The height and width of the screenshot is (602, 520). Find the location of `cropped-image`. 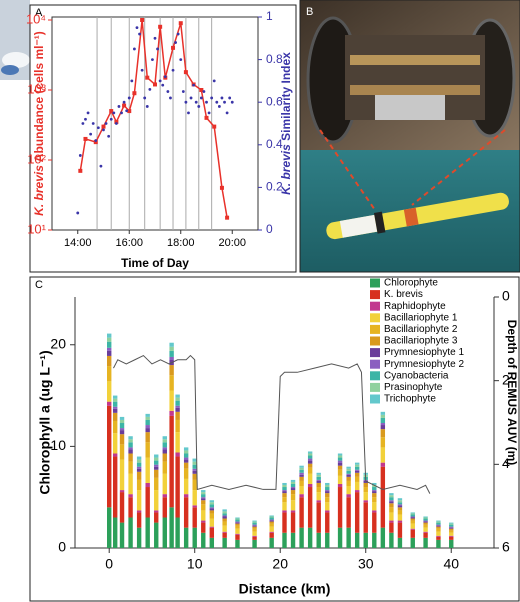

cropped-image is located at coordinates (15, 40).